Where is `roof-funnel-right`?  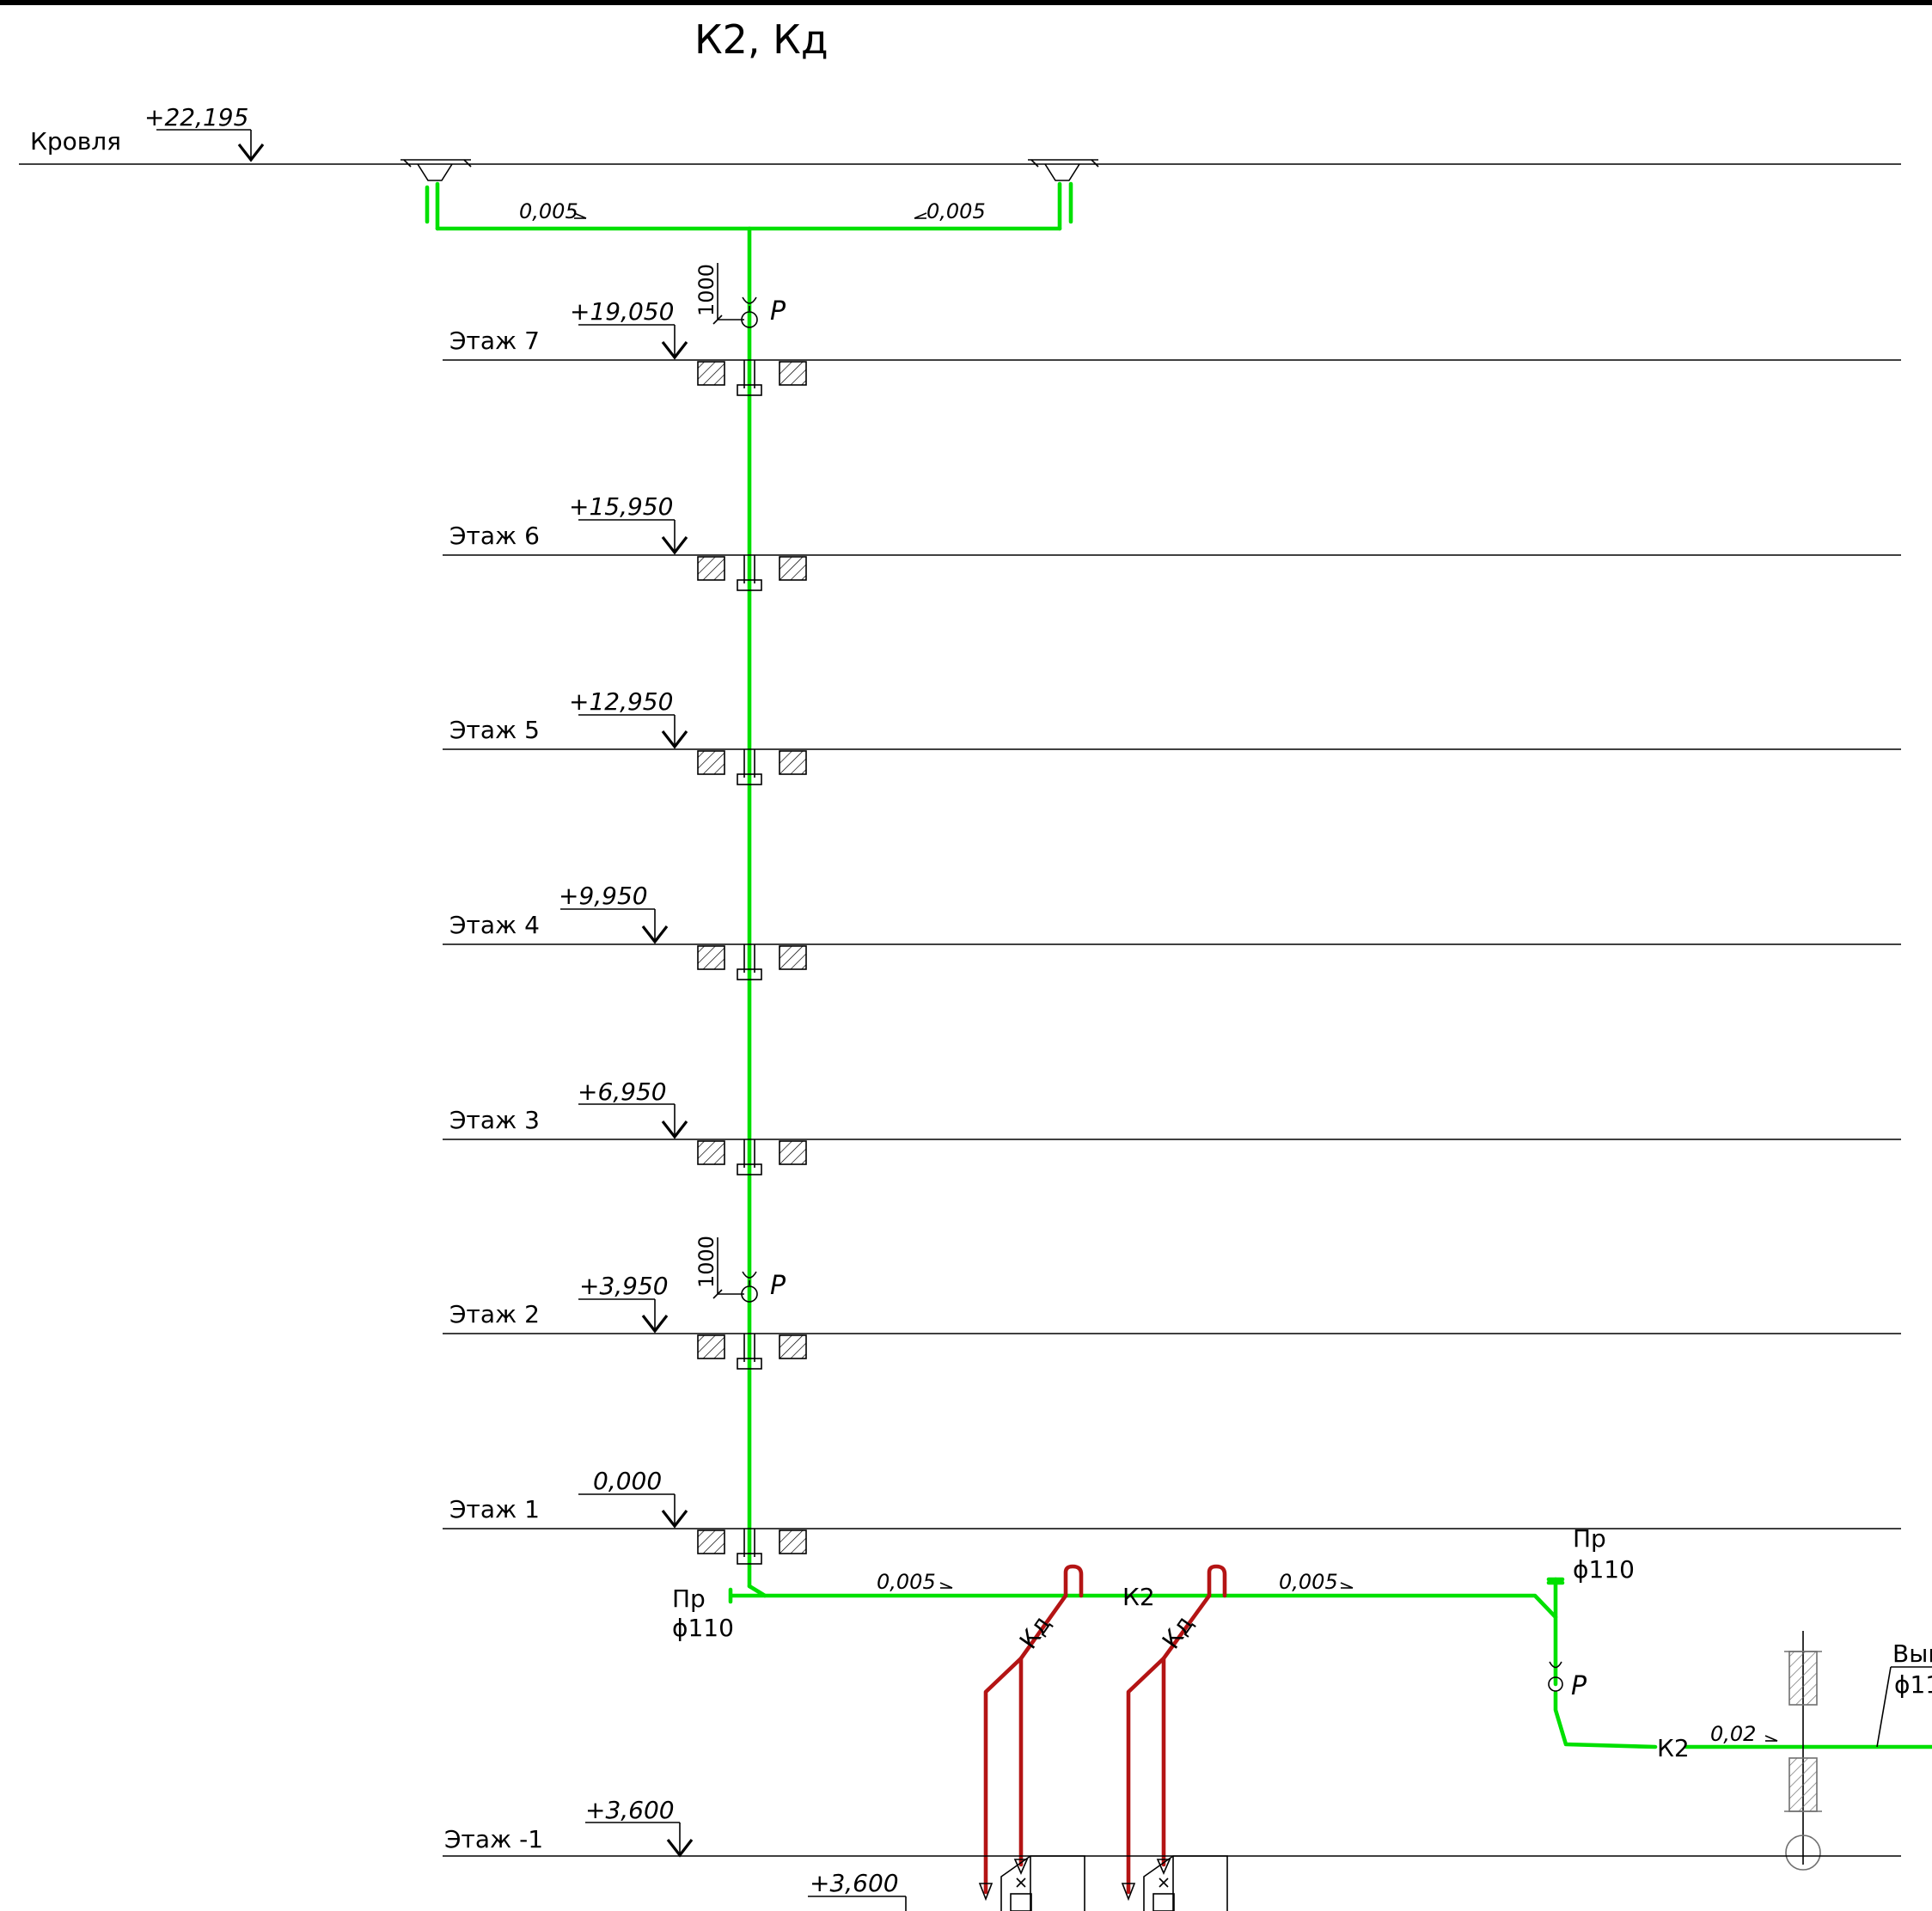 roof-funnel-right is located at coordinates (1063, 170).